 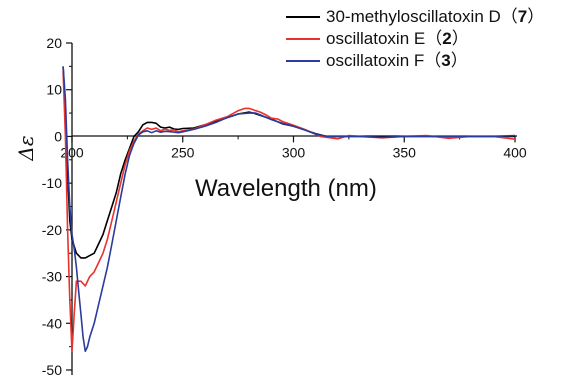 I want to click on y-tick-label: -30, so click(x=52, y=277).